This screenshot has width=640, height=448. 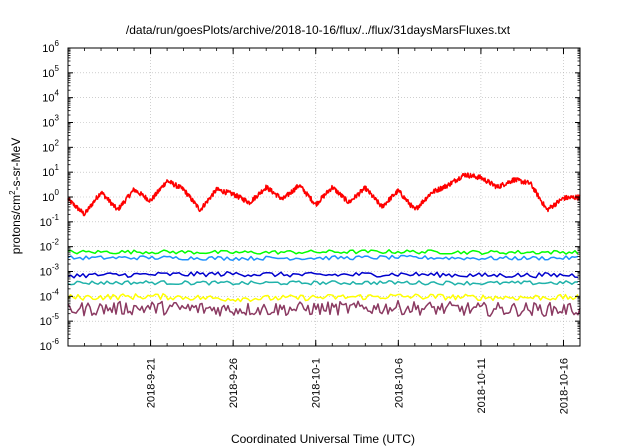 I want to click on x-tick-label: 2018-9-21, so click(x=152, y=383).